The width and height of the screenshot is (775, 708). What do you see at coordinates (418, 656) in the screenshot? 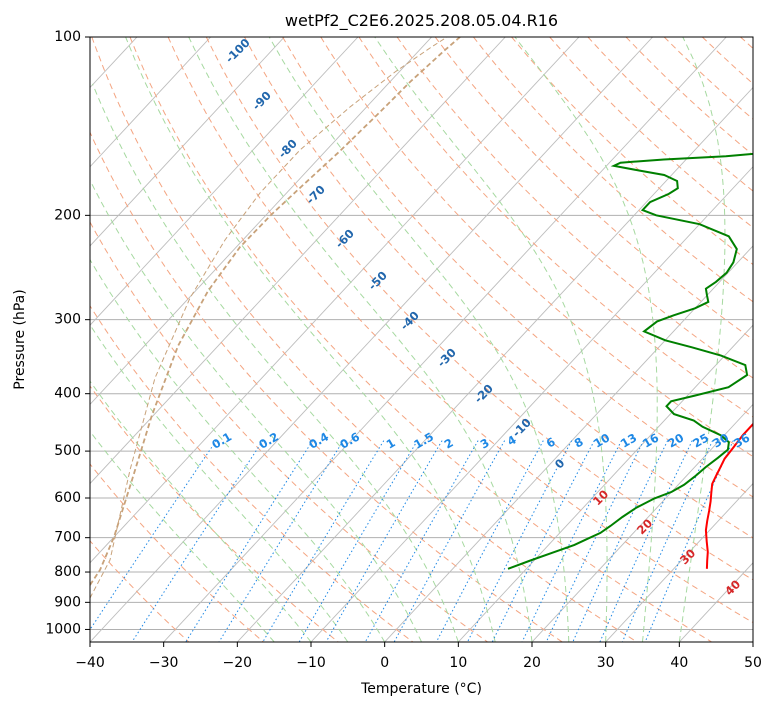
I see `x-axis-ticks: −40 −30 −20 −10 0 10 20 30 40 50` at bounding box center [418, 656].